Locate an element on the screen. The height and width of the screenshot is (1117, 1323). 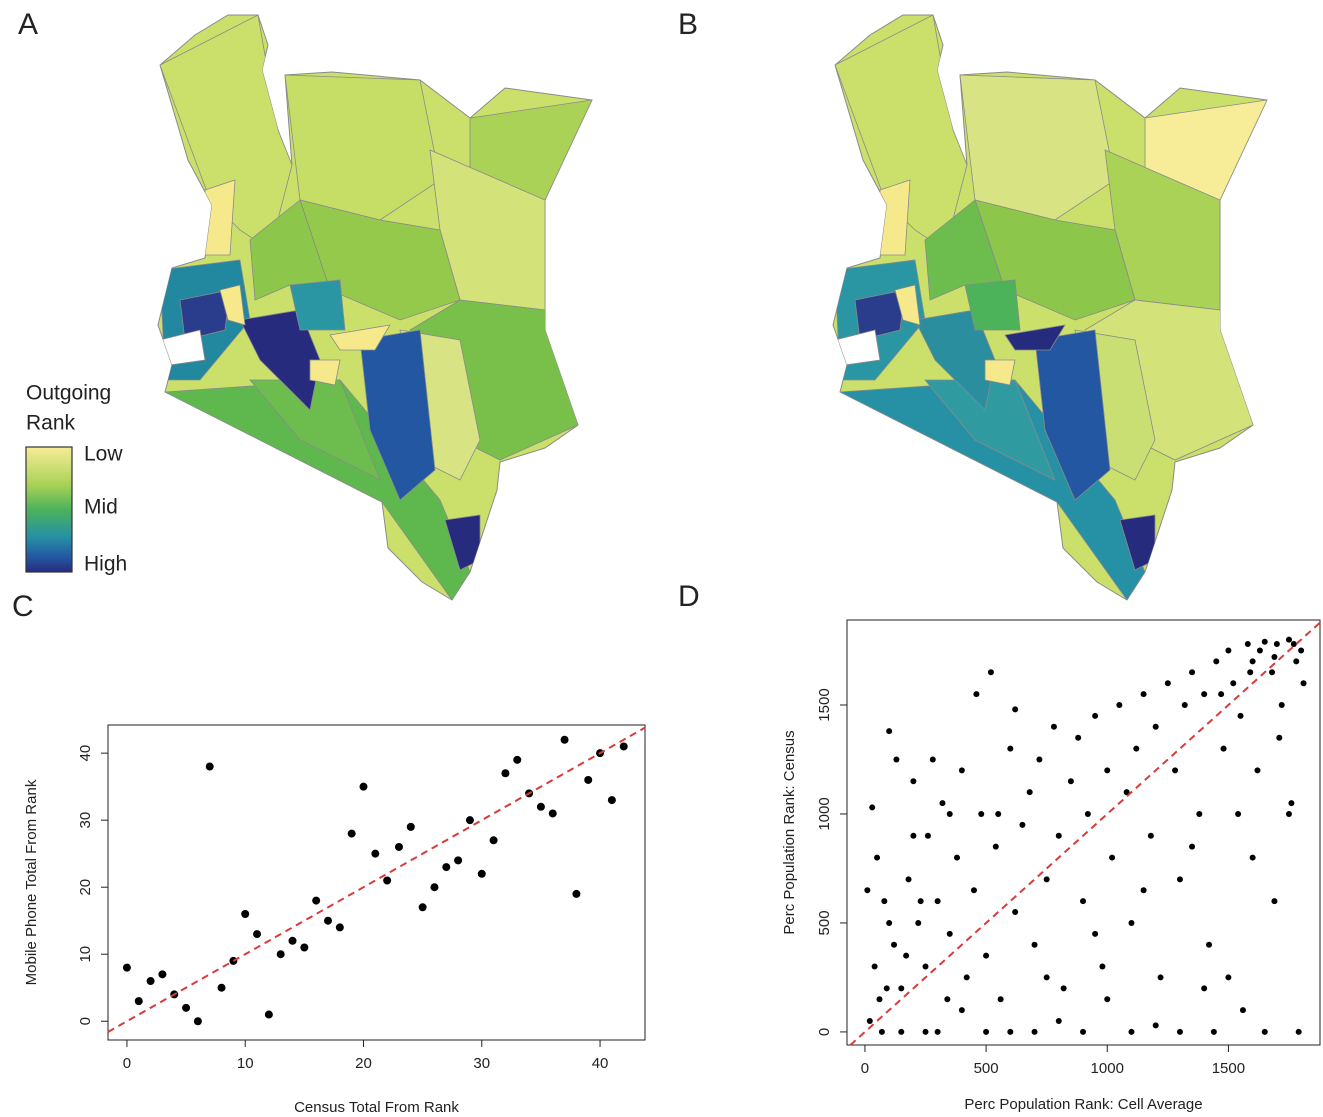
x-tick-label: 30 is located at coordinates (481, 1063).